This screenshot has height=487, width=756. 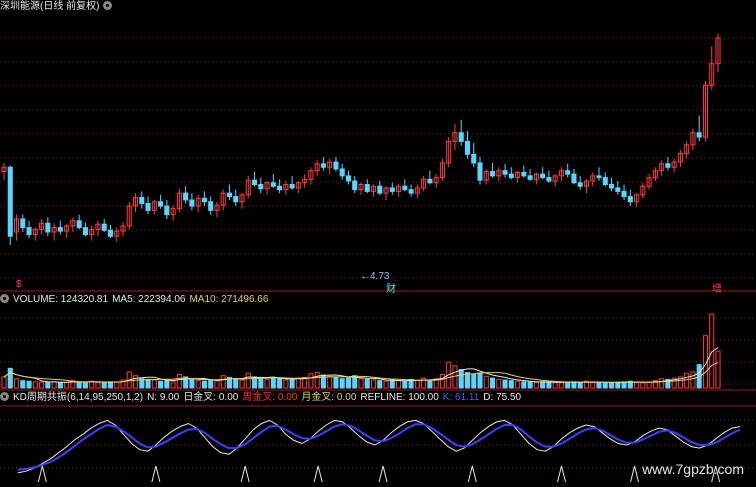 What do you see at coordinates (375, 276) in the screenshot?
I see `low-price-annotation: ←4.73` at bounding box center [375, 276].